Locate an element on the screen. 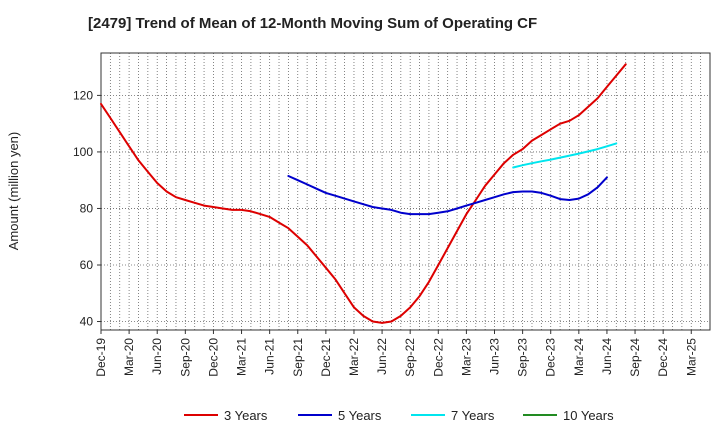 The image size is (720, 445). x-tick-label: Dec-19 is located at coordinates (101, 357).